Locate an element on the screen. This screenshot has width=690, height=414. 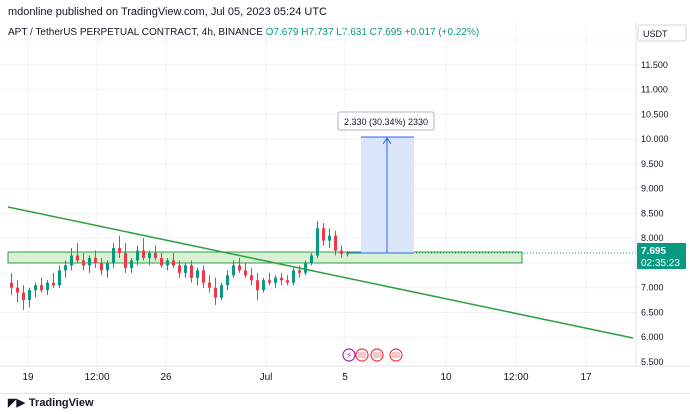
close-value: C7.695 is located at coordinates (385, 32).